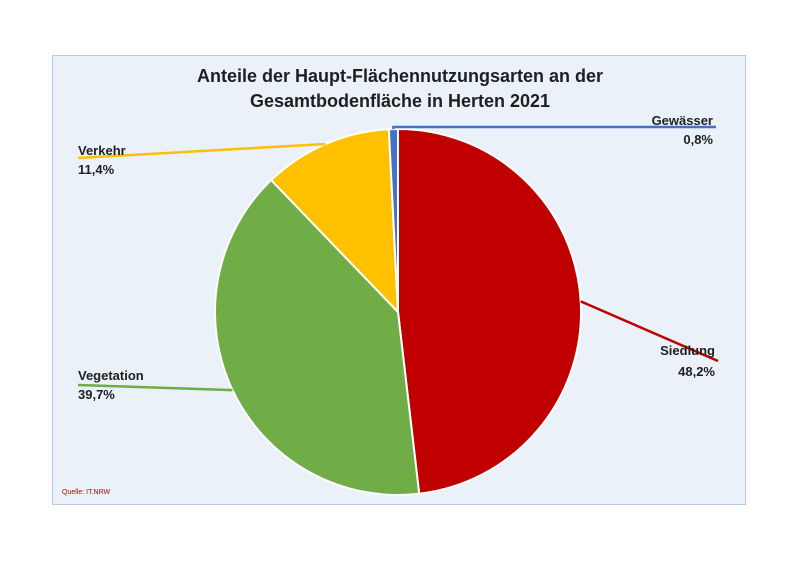  Describe the element at coordinates (111, 375) in the screenshot. I see `slice-label-vegetation: Vegetation` at that location.